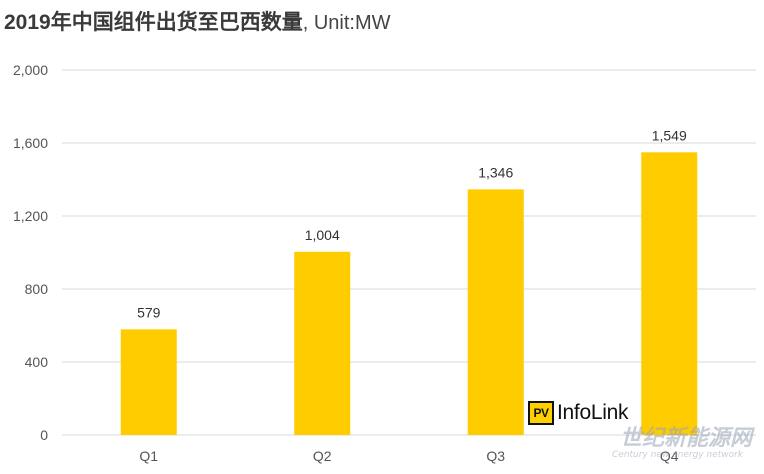 The height and width of the screenshot is (474, 764). I want to click on data-label: 1,004, so click(322, 235).